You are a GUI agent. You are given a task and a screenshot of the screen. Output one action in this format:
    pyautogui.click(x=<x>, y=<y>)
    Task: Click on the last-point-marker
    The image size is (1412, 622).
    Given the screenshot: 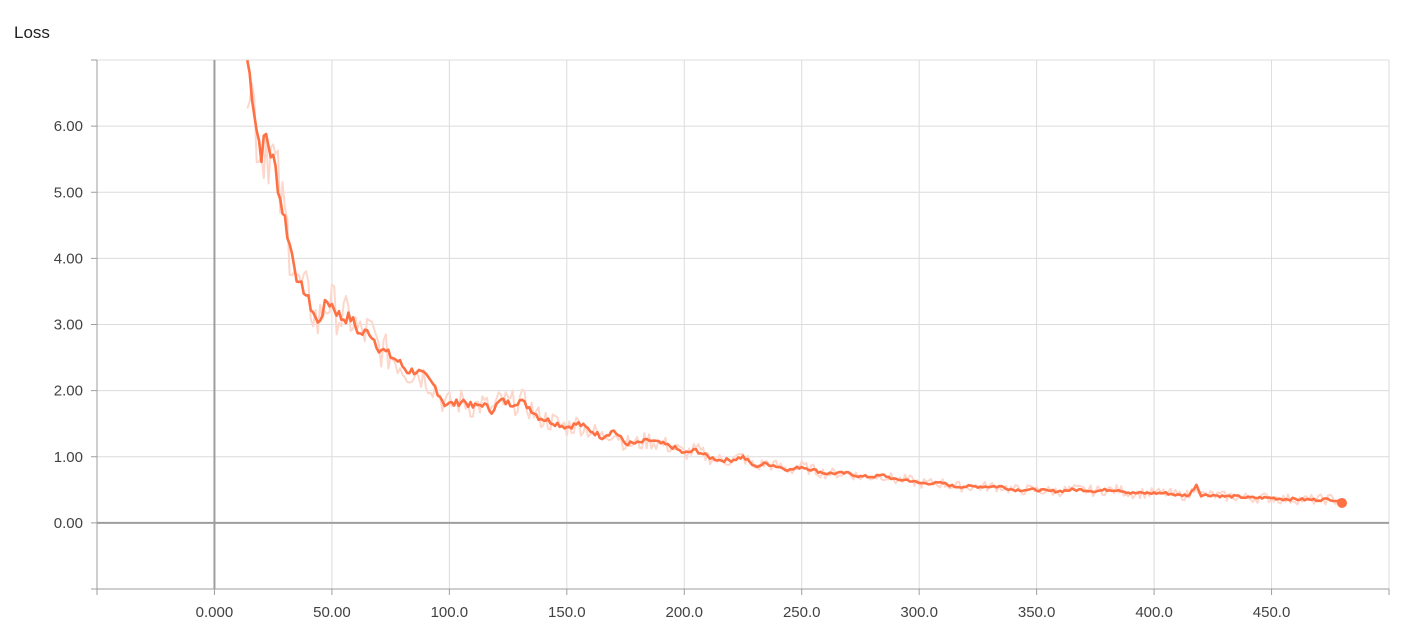 What is the action you would take?
    pyautogui.click(x=1342, y=503)
    